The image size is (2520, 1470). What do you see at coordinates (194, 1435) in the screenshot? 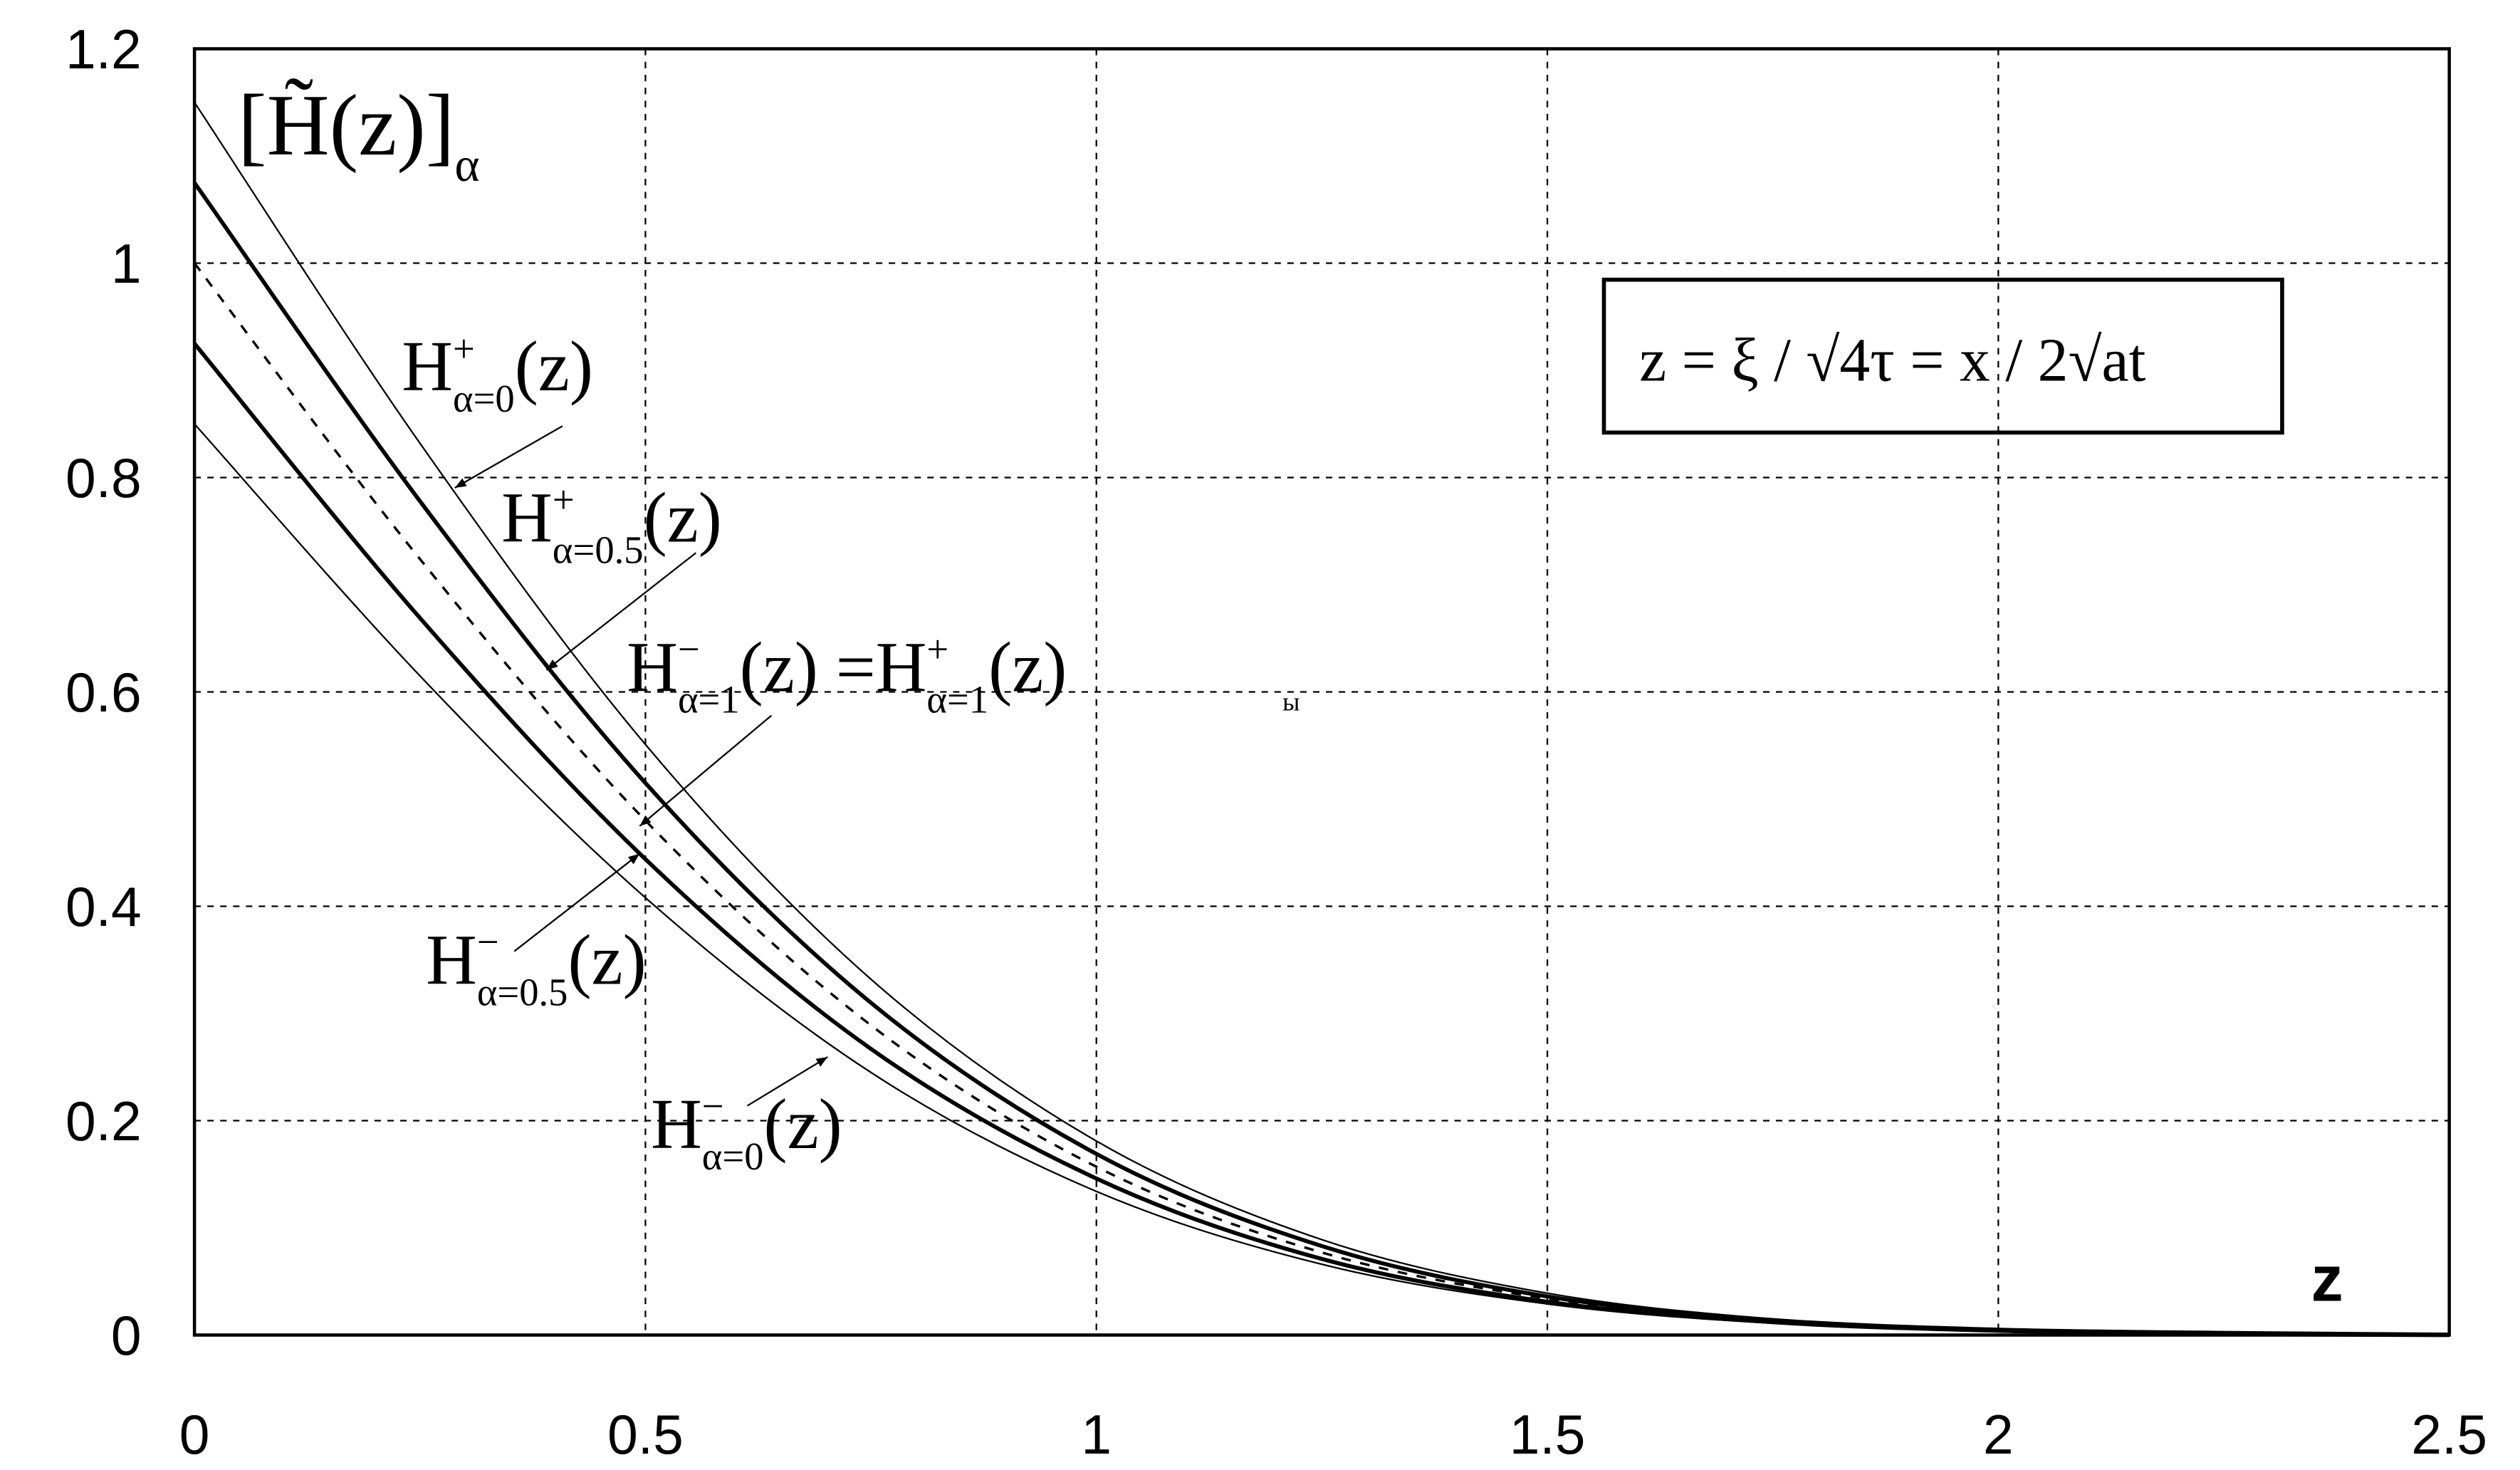
I see `x-tick-label: 0` at bounding box center [194, 1435].